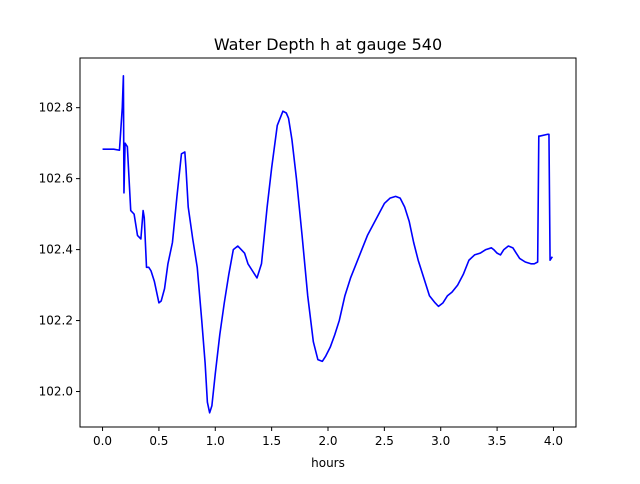 This screenshot has height=484, width=640. I want to click on x-tick-label: 2.5, so click(384, 441).